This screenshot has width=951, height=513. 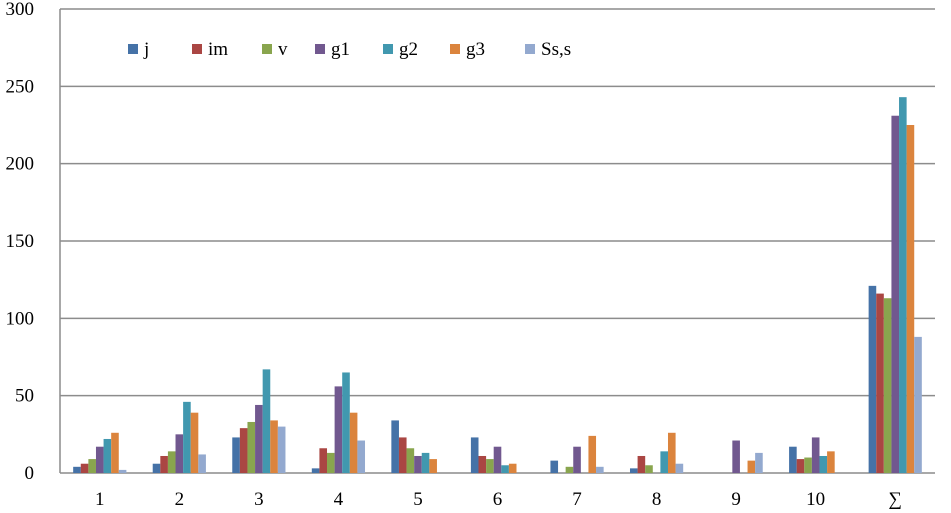 I want to click on y-tick-label: 0, so click(x=30, y=473).